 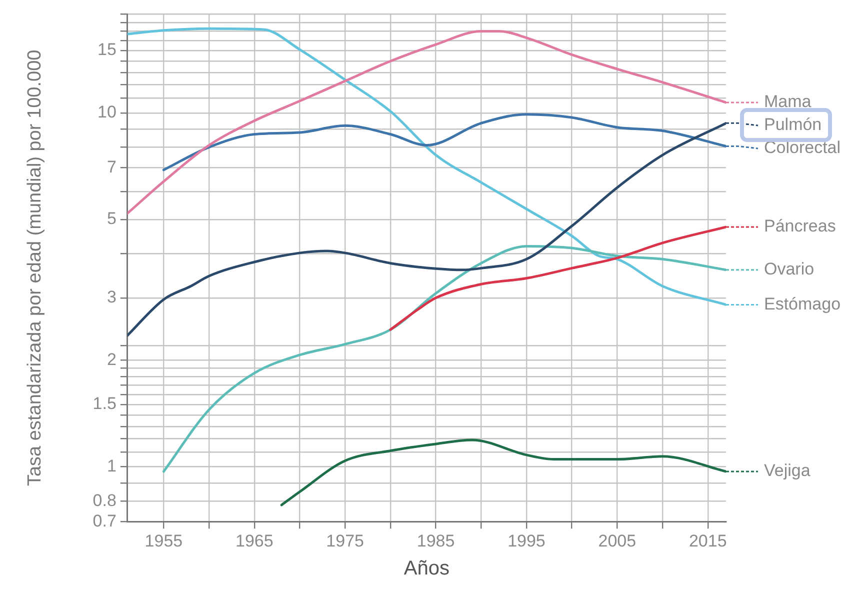 What do you see at coordinates (107, 50) in the screenshot?
I see `y-tick-label: 15` at bounding box center [107, 50].